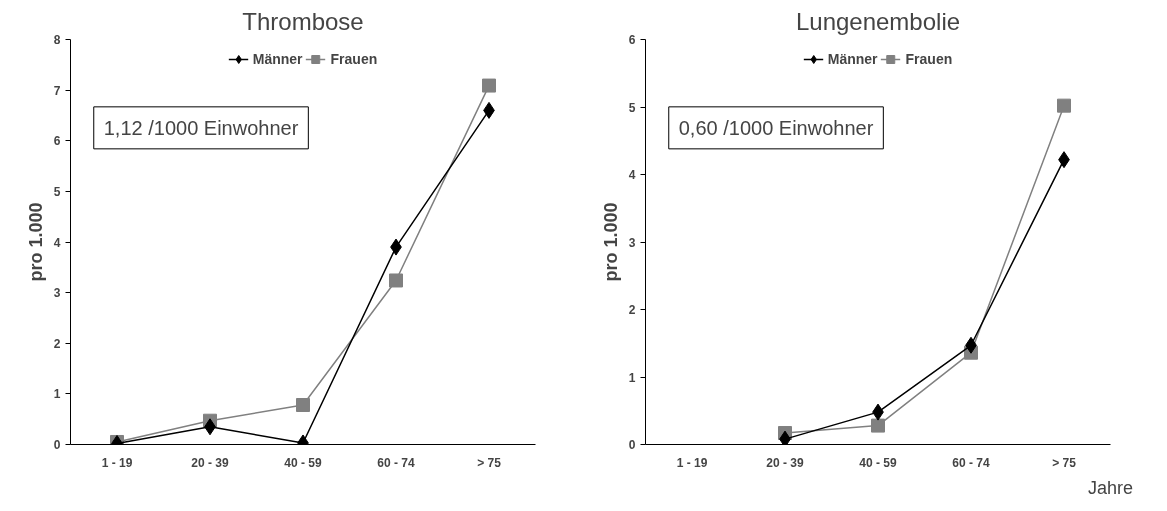  Describe the element at coordinates (303, 21) in the screenshot. I see `chart-title: Thrombose` at that location.